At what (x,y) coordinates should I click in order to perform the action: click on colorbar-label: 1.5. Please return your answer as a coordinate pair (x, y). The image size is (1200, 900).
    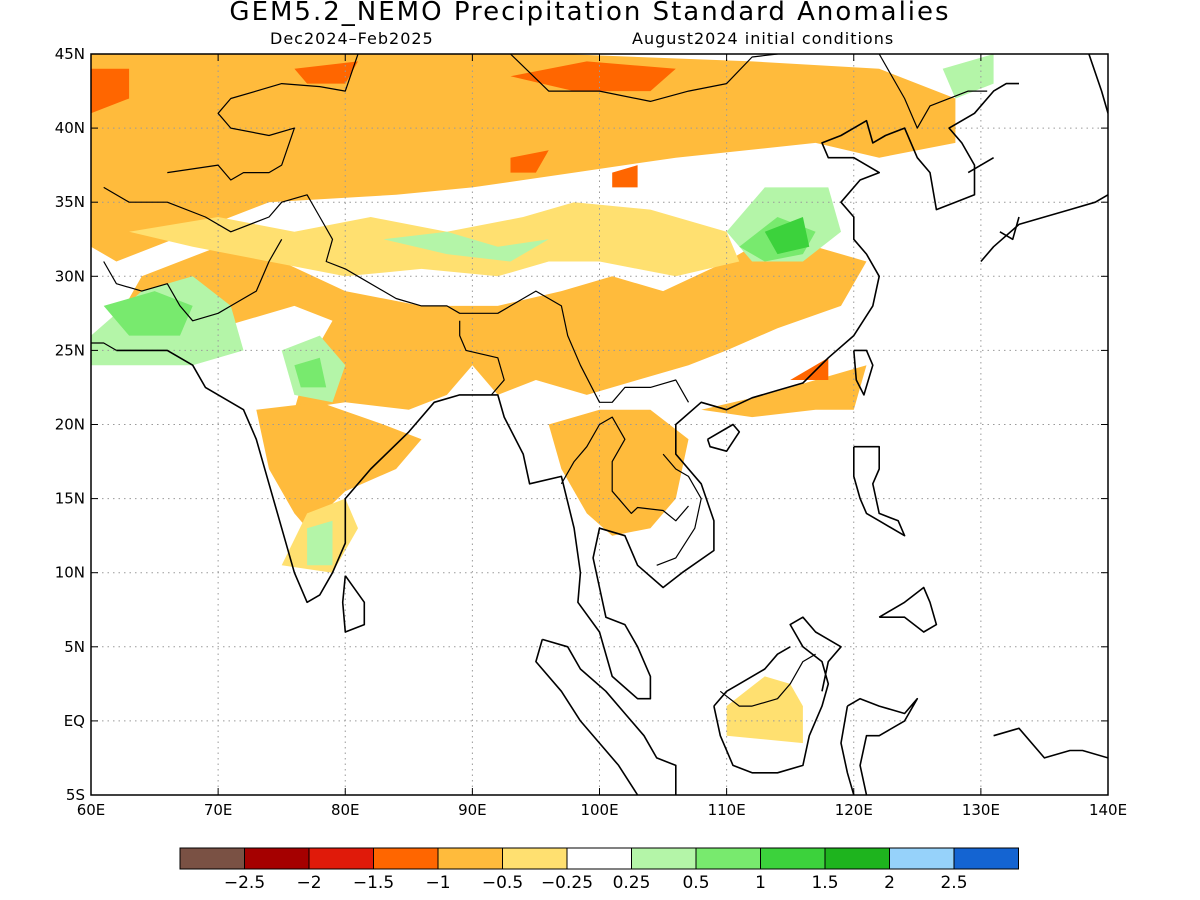
    Looking at the image, I should click on (824, 883).